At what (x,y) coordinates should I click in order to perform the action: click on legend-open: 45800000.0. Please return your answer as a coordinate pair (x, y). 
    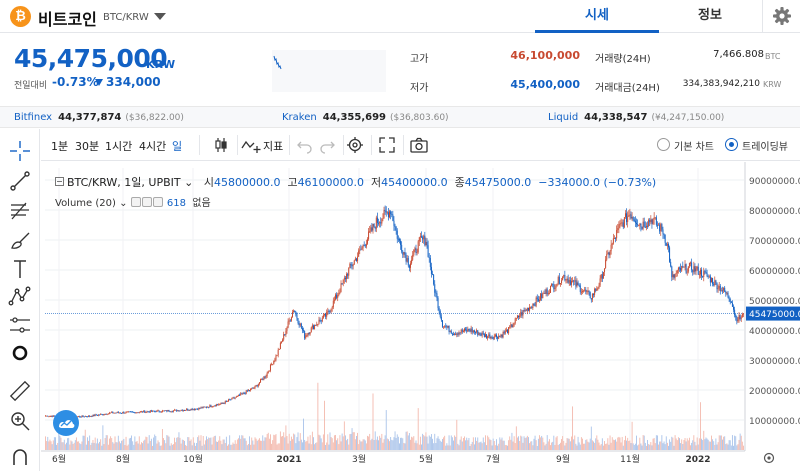
    Looking at the image, I should click on (247, 182).